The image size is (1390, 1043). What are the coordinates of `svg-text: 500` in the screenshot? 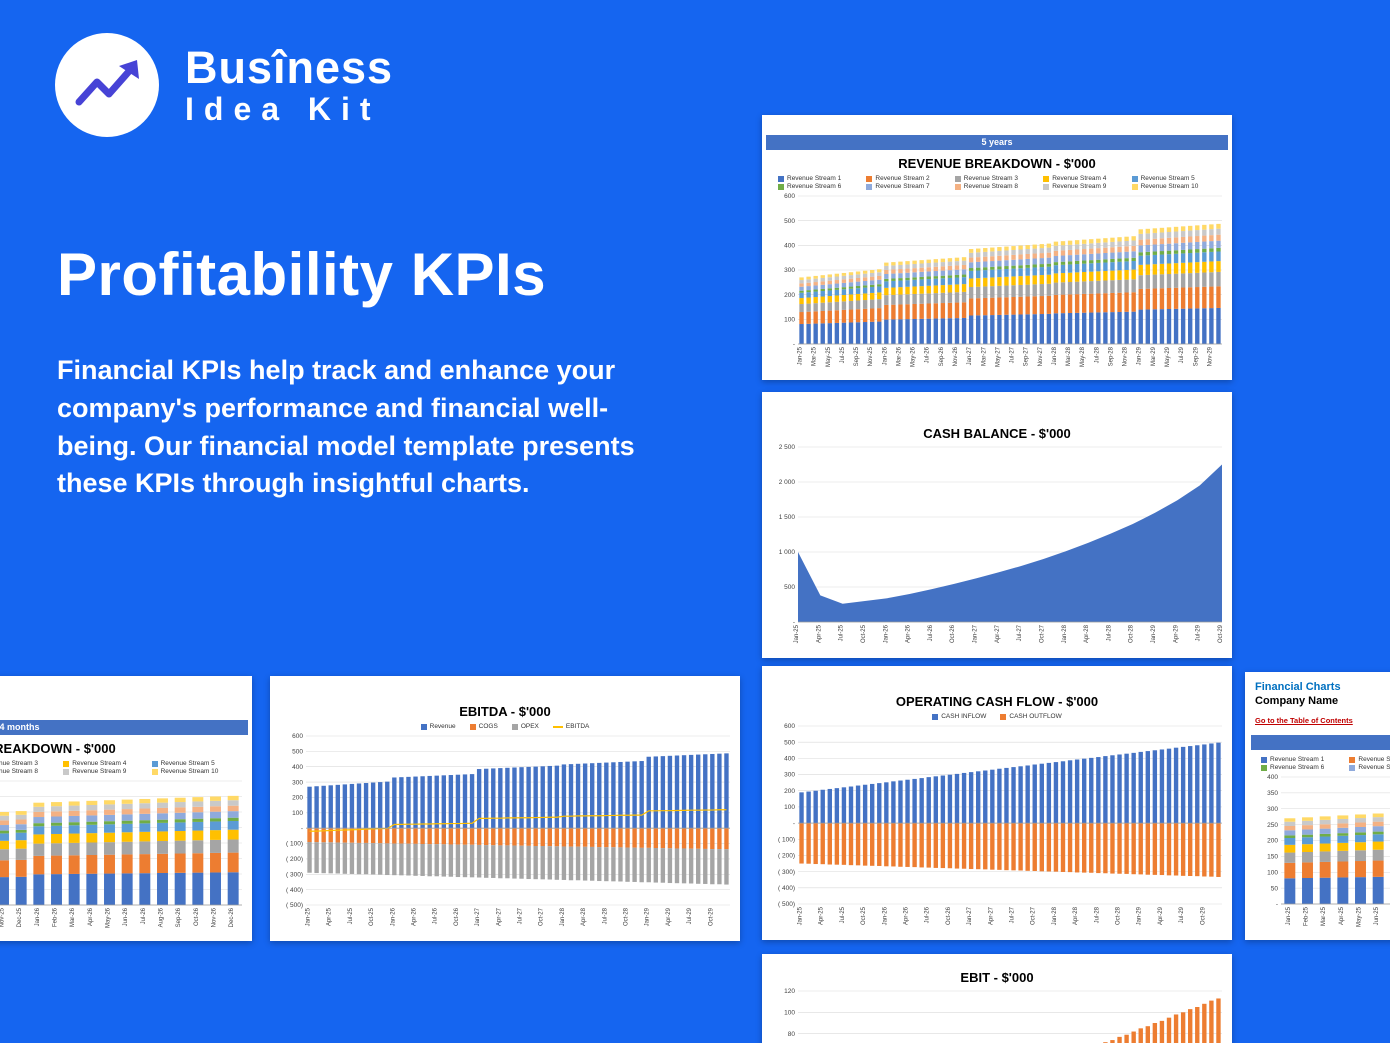 It's located at (789, 587).